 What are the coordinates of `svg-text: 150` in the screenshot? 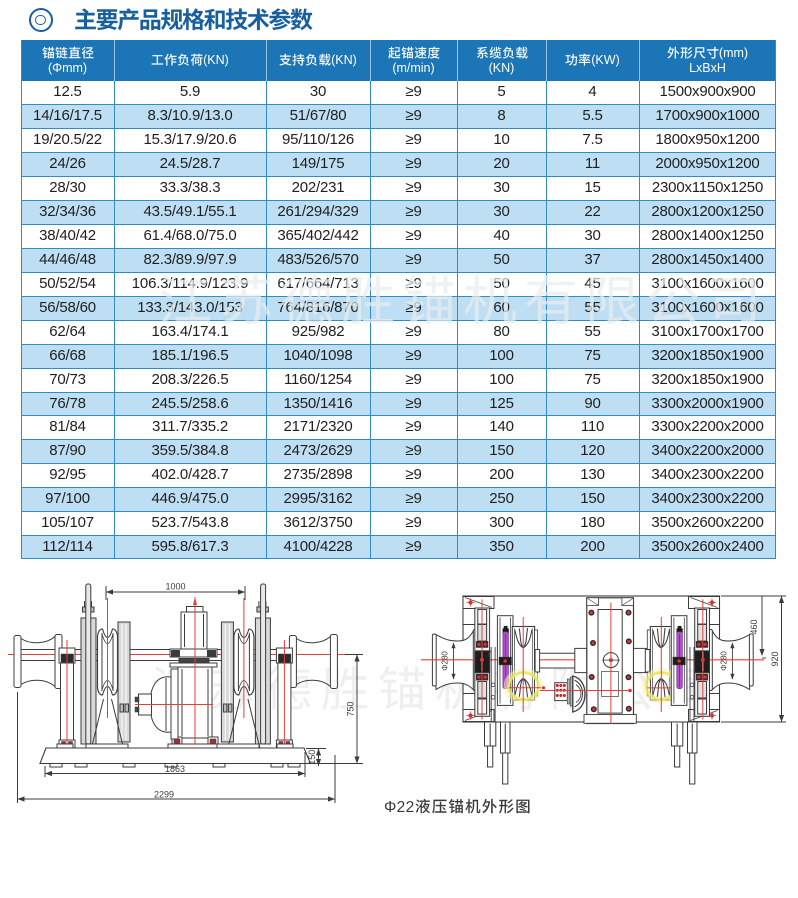 It's located at (312, 757).